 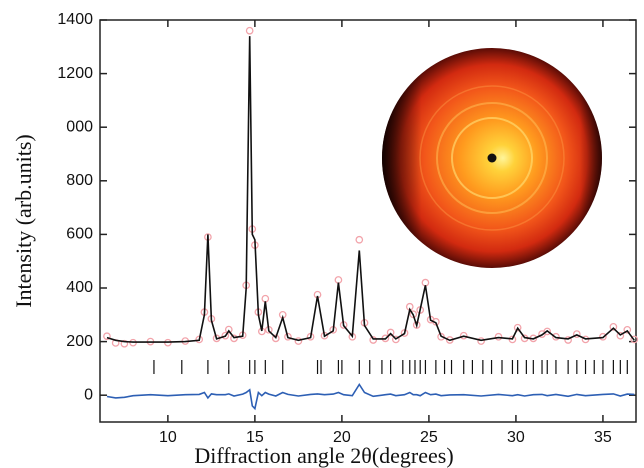 I want to click on x-tick-label: 10, so click(x=168, y=437).